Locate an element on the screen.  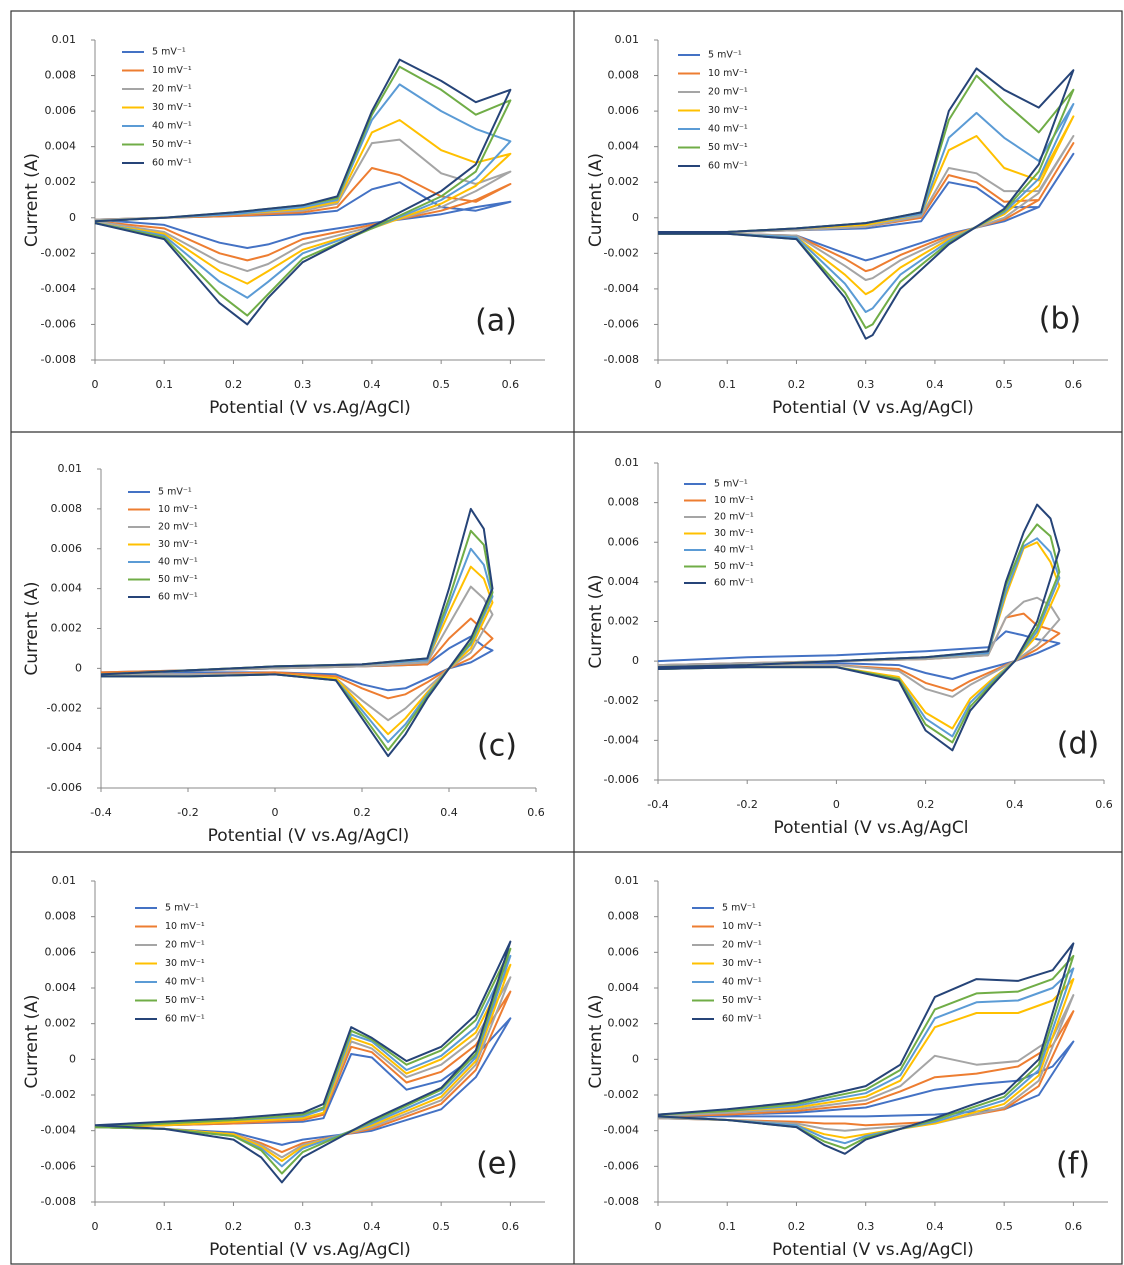
panel-label: (c) is located at coordinates (497, 746).